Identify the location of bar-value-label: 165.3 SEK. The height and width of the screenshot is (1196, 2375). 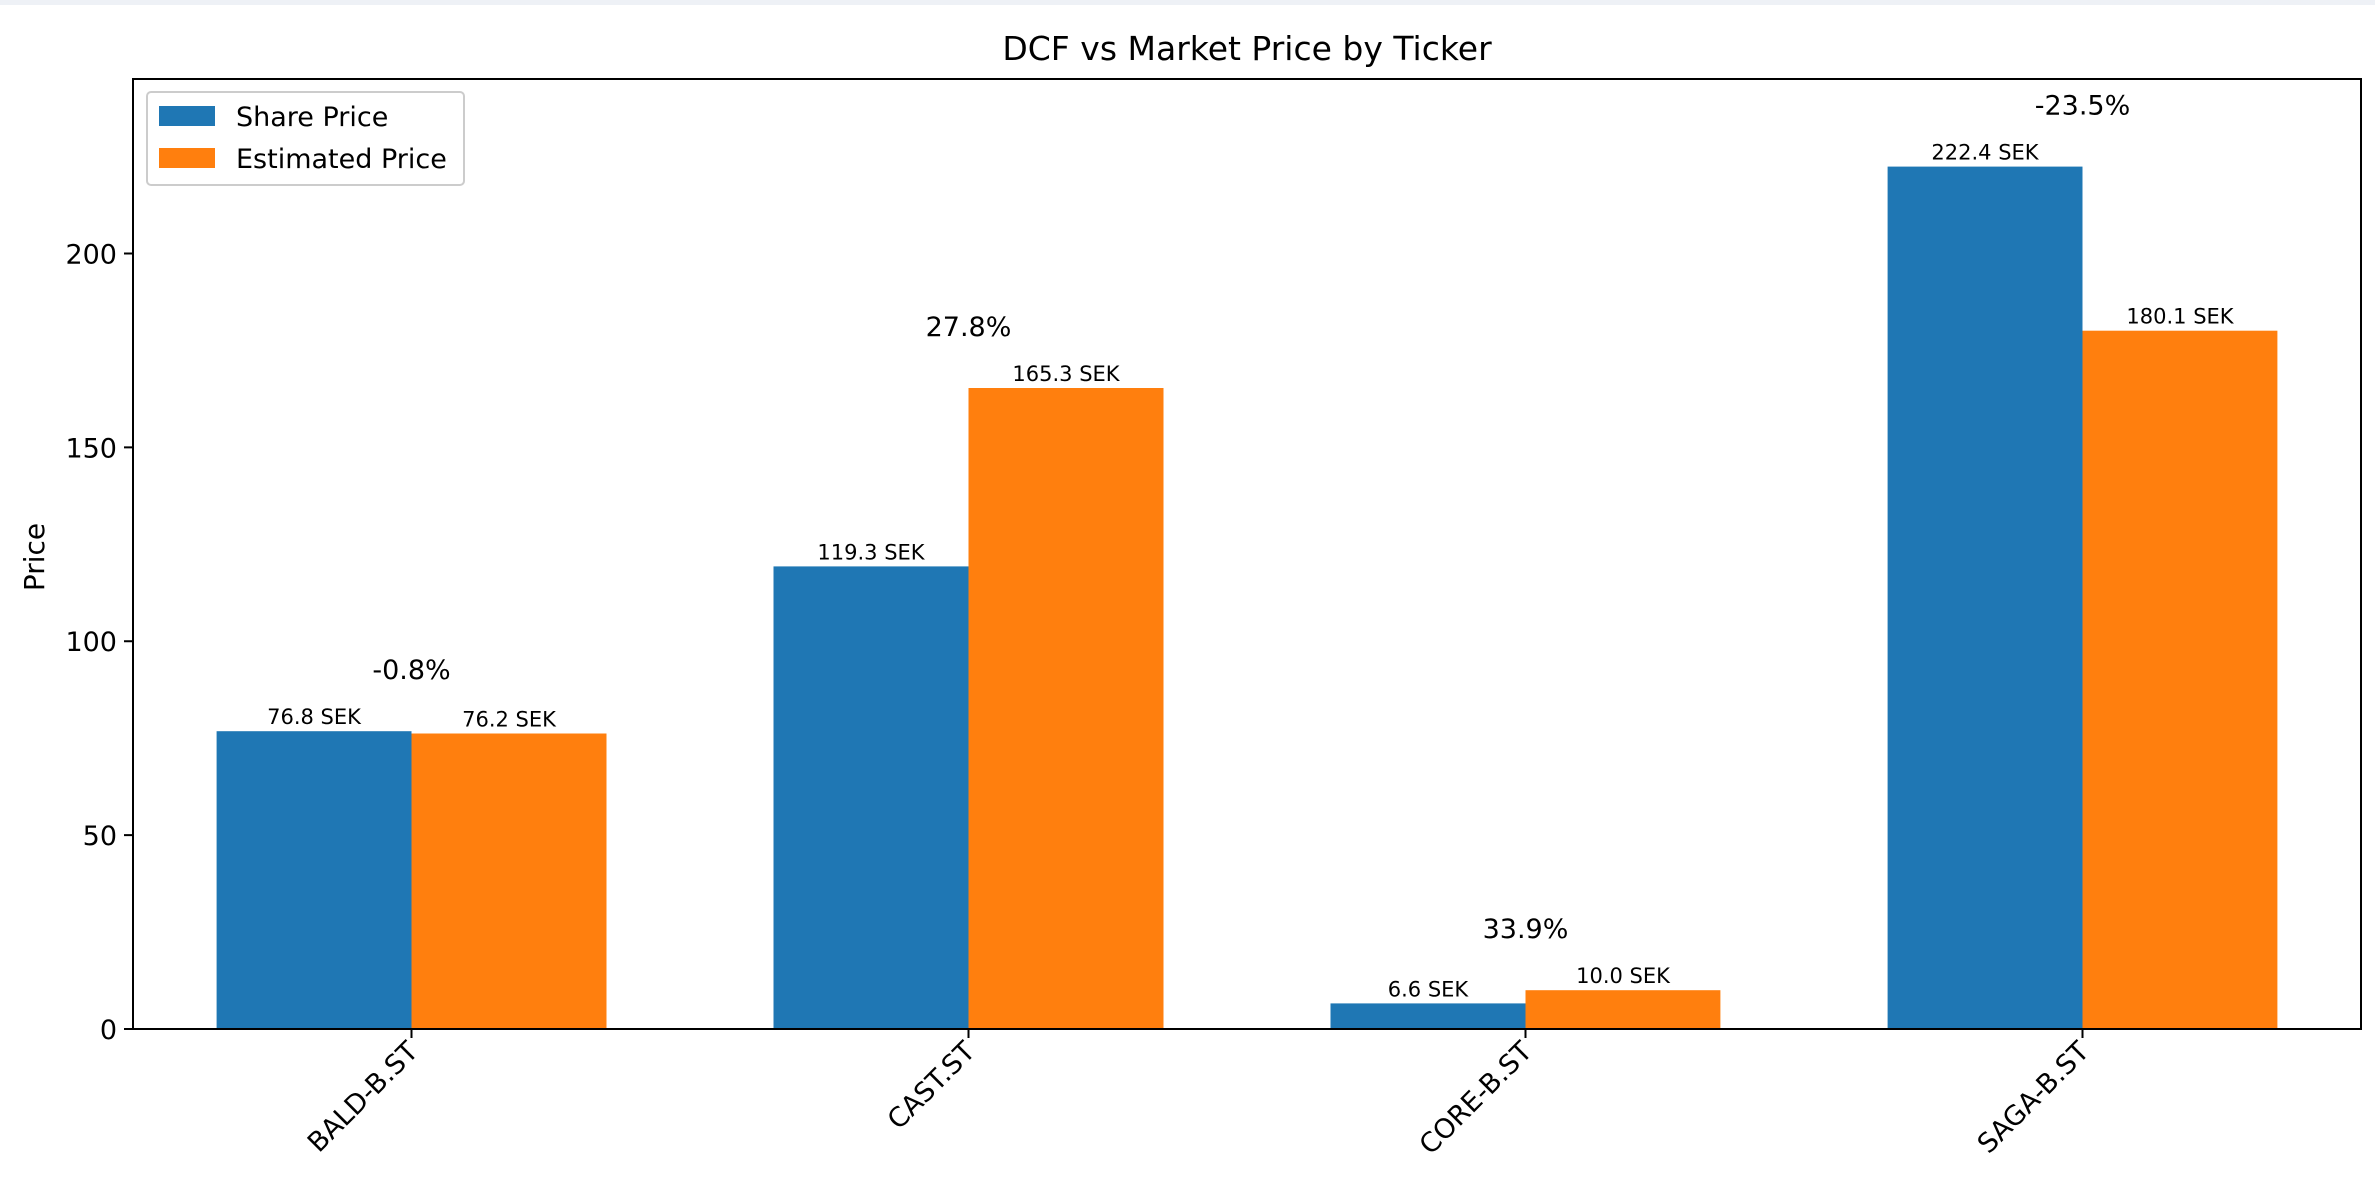
(1066, 374).